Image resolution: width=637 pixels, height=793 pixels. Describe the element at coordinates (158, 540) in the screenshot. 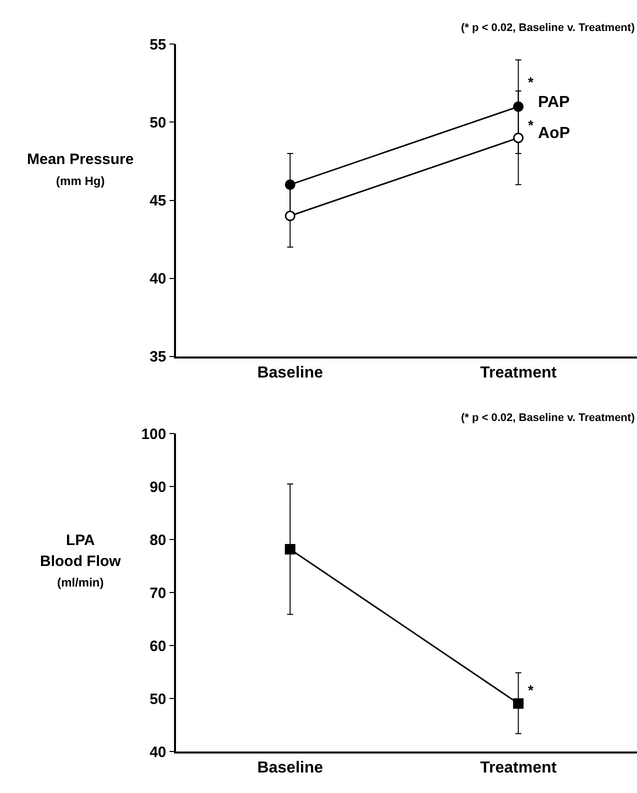

I see `y-tick-label: 80` at that location.